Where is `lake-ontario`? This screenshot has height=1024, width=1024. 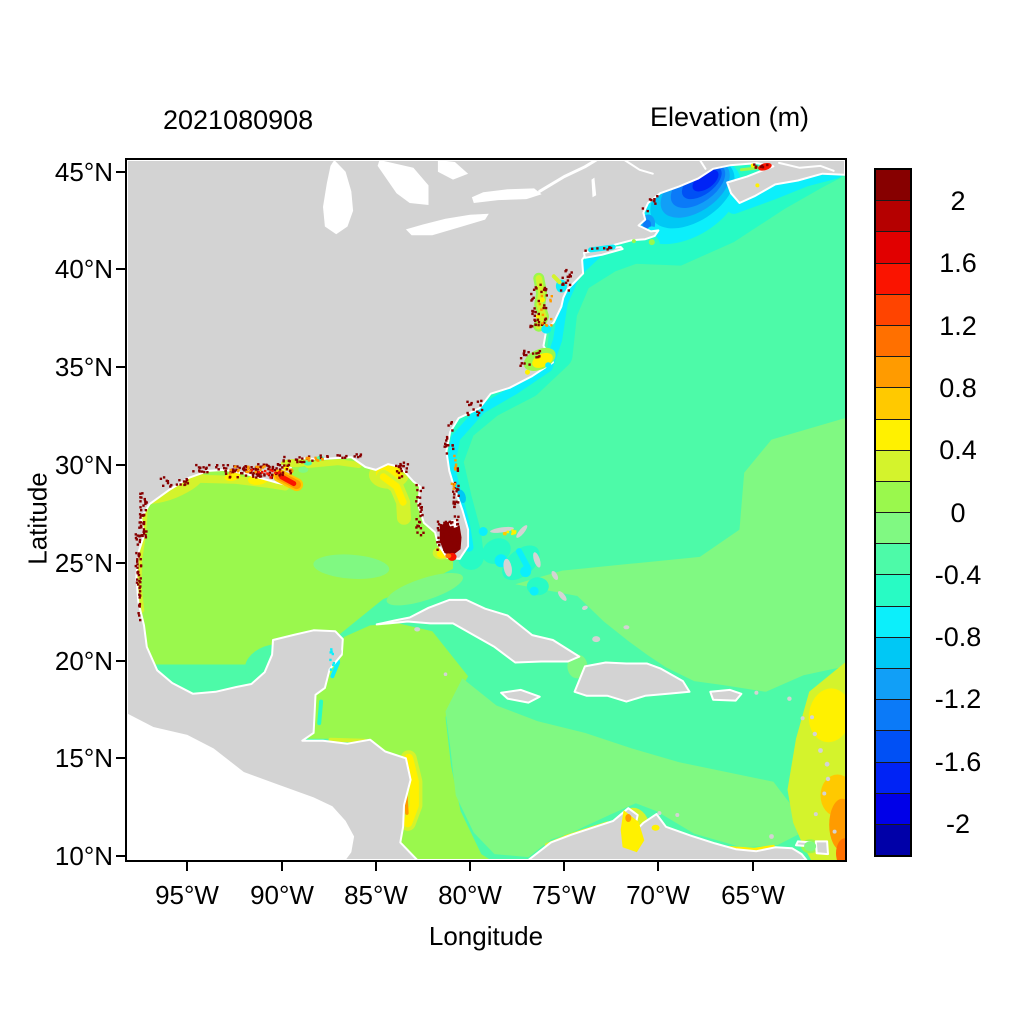 lake-ontario is located at coordinates (506, 195).